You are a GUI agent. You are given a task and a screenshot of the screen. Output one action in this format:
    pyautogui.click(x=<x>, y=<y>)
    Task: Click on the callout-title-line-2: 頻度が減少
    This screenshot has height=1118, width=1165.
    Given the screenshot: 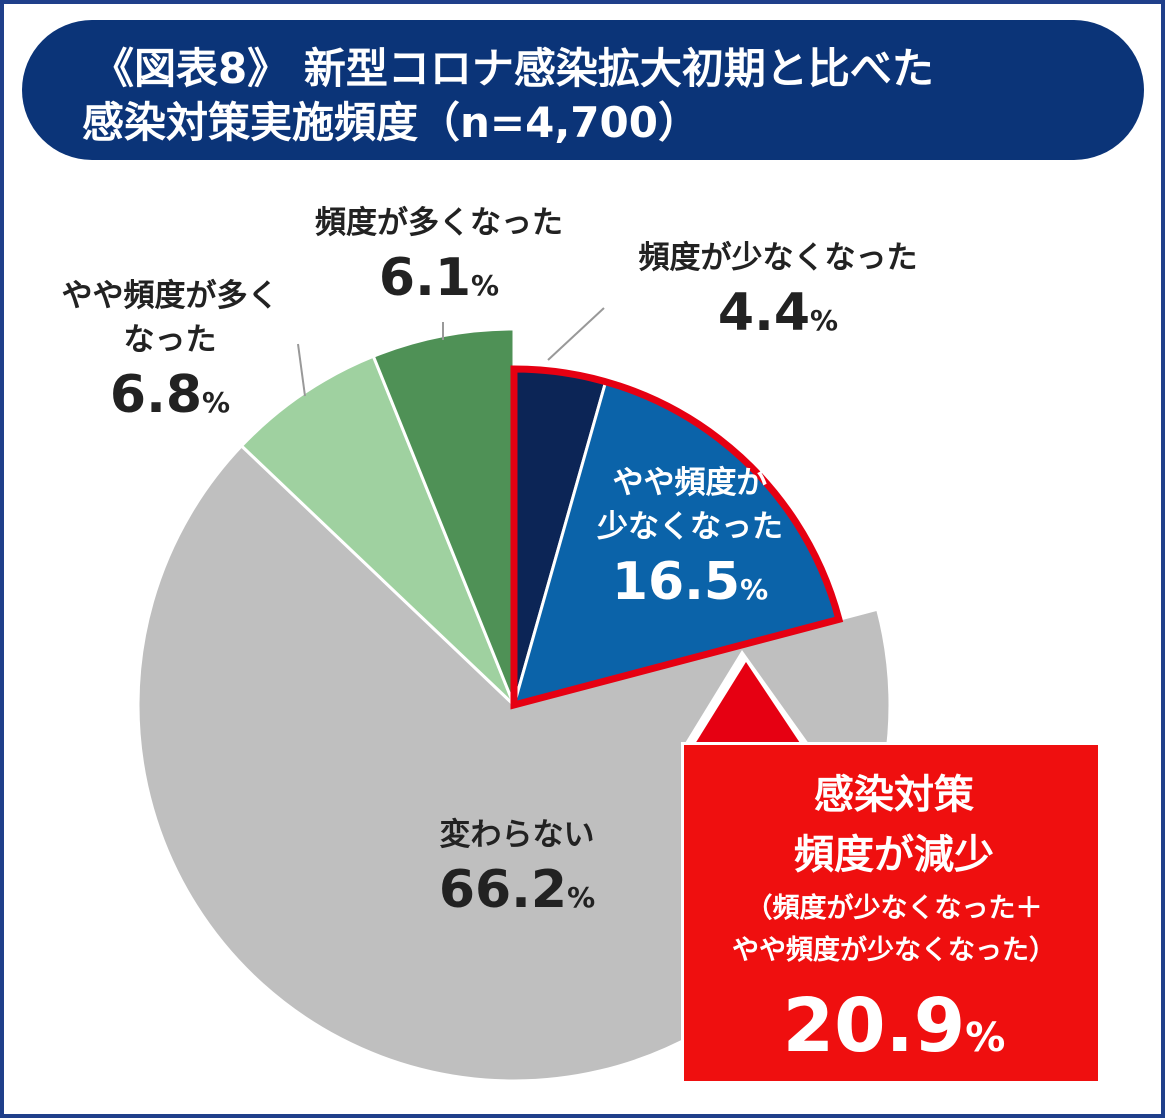 What is the action you would take?
    pyautogui.click(x=894, y=855)
    